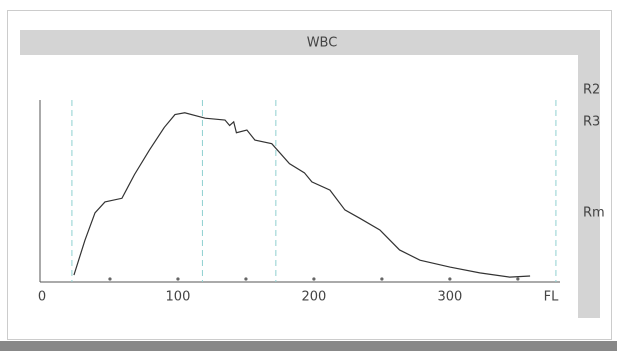 The height and width of the screenshot is (351, 617). Describe the element at coordinates (322, 43) in the screenshot. I see `chart-title: WBC` at that location.